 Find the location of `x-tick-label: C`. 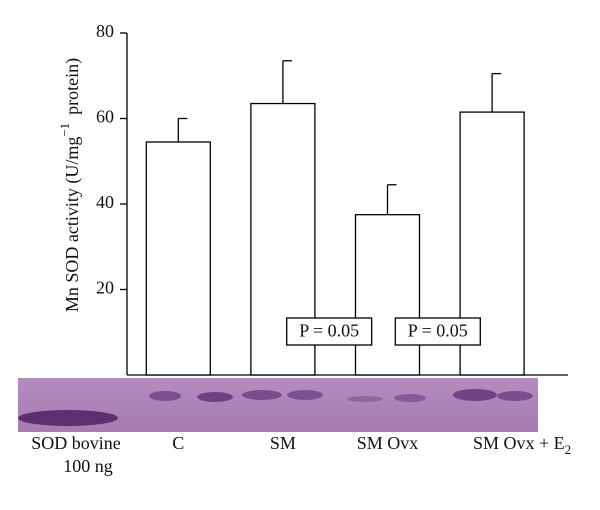

x-tick-label: C is located at coordinates (178, 443).